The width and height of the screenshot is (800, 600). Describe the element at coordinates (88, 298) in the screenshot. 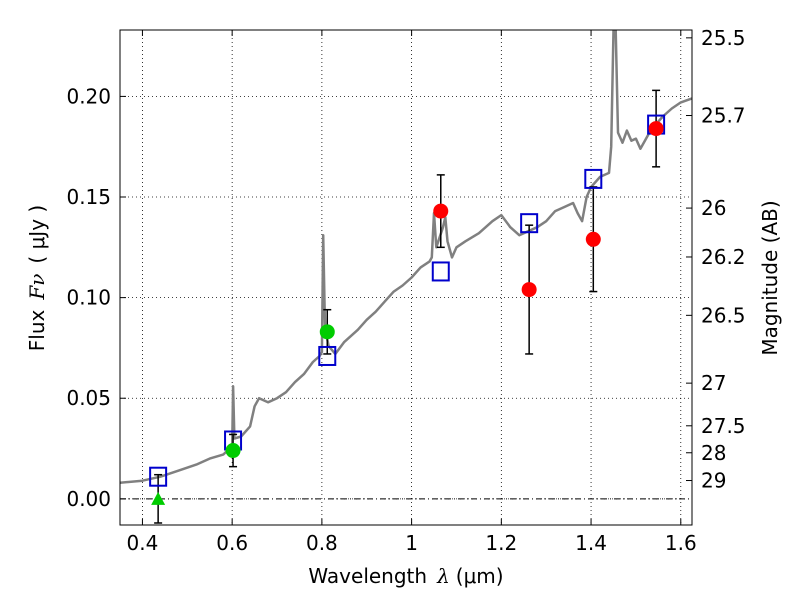

I see `y-tick-label: 0.10` at that location.